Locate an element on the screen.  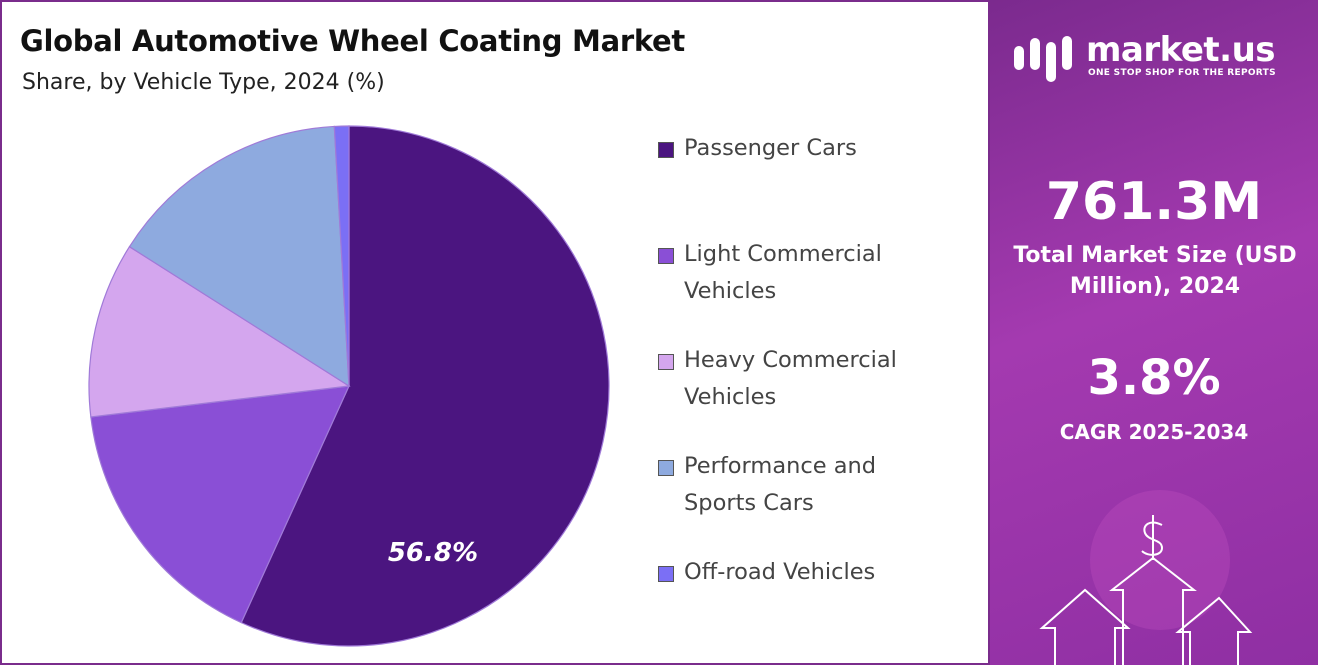
legend-item: Passenger Cars is located at coordinates (808, 183).